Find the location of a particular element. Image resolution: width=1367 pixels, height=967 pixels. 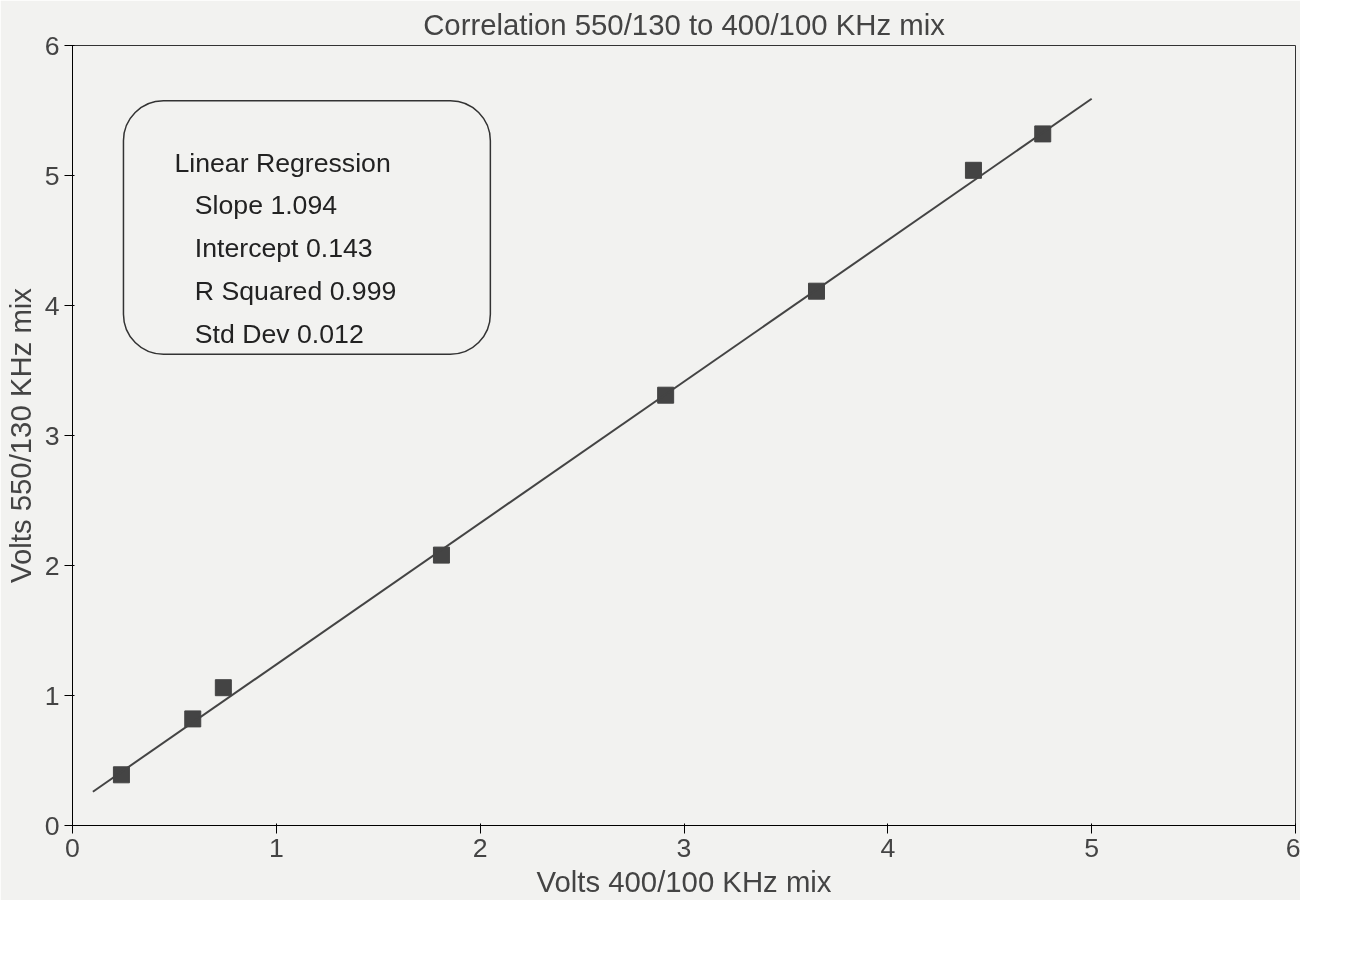

x-tick-label: 4 is located at coordinates (888, 847).